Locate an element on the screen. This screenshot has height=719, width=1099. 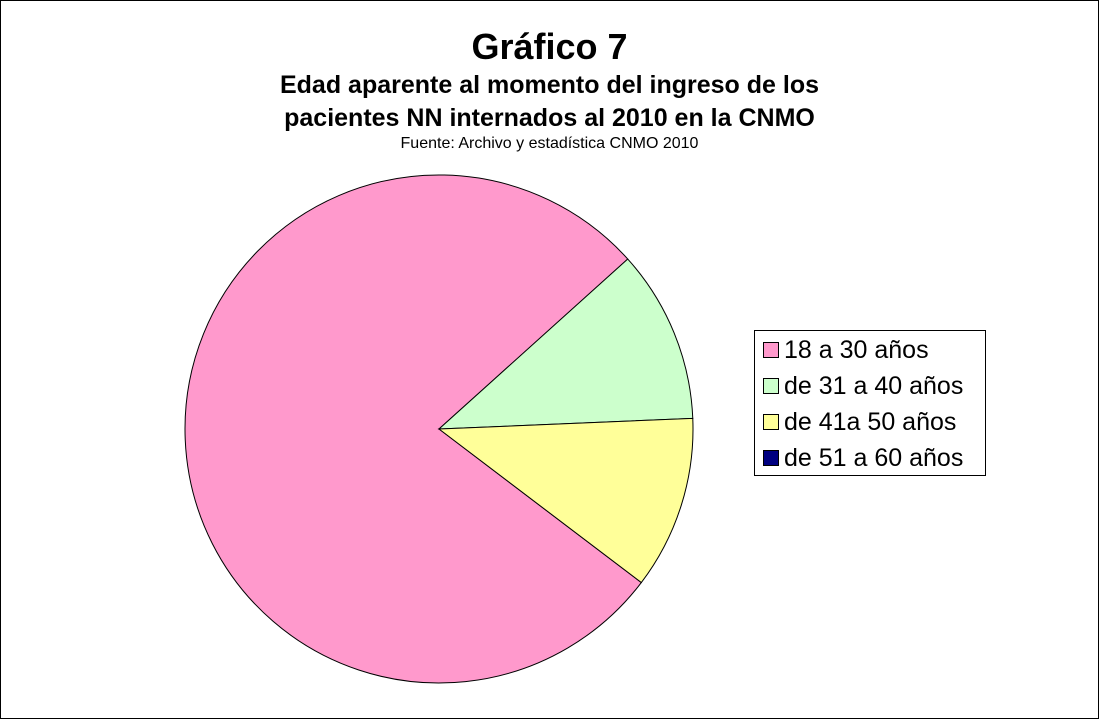
legend-label: 18 a 30 años is located at coordinates (856, 349).